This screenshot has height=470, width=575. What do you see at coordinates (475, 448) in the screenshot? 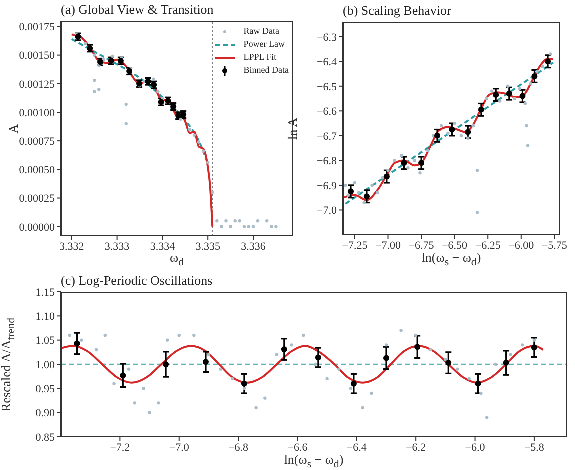
I see `x-tick-label: −6.0` at bounding box center [475, 448].